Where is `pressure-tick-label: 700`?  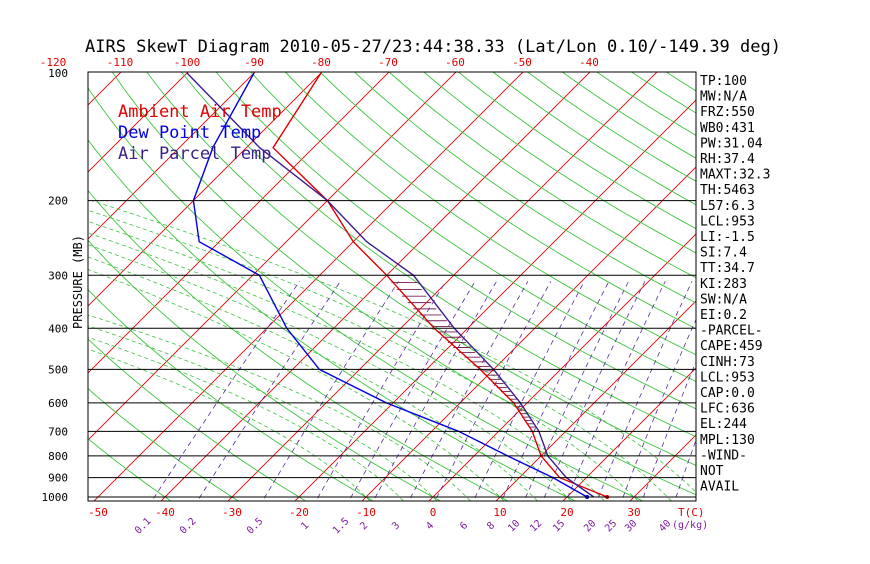
pressure-tick-label: 700 is located at coordinates (58, 431).